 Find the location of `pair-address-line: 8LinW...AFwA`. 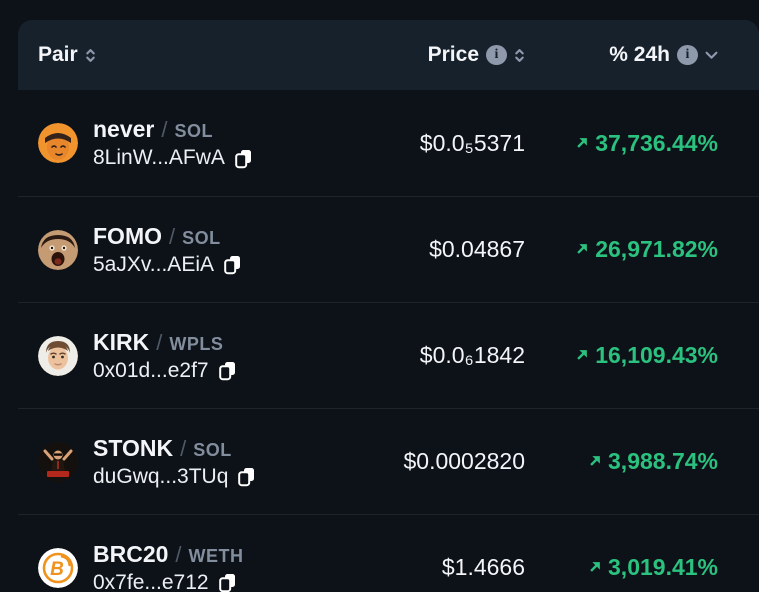

pair-address-line: 8LinW...AFwA is located at coordinates (173, 158).